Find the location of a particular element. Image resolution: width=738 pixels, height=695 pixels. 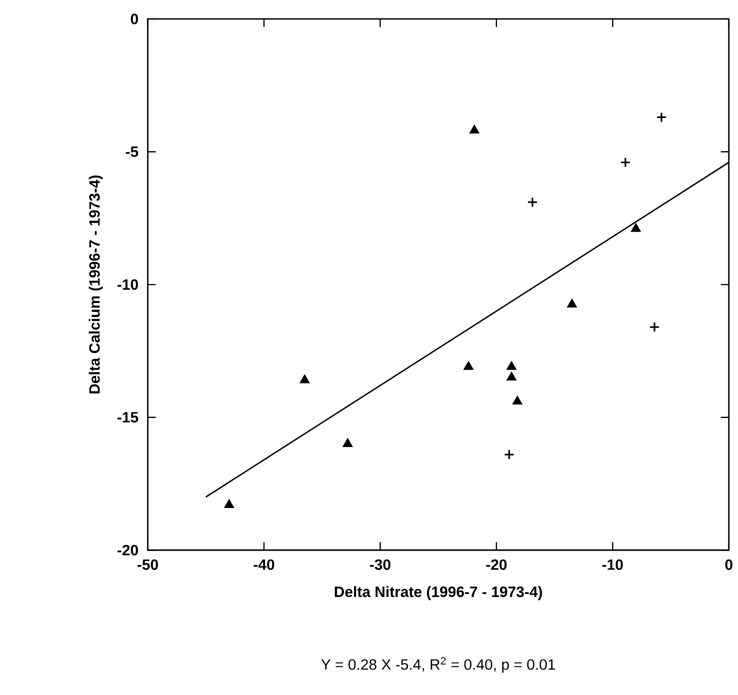

y-axis-title: Delta Calcium (1996-7 - 1973-4) is located at coordinates (95, 285).